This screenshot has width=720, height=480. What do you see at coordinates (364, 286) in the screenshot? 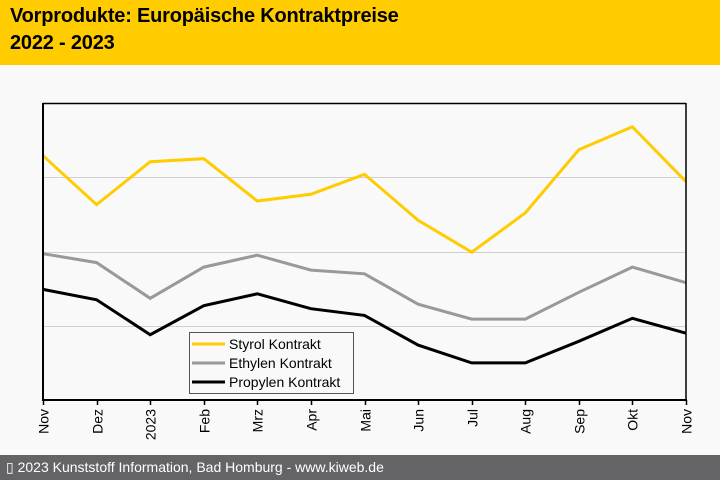
I see `series-line-ethylen-kontrakt` at bounding box center [364, 286].